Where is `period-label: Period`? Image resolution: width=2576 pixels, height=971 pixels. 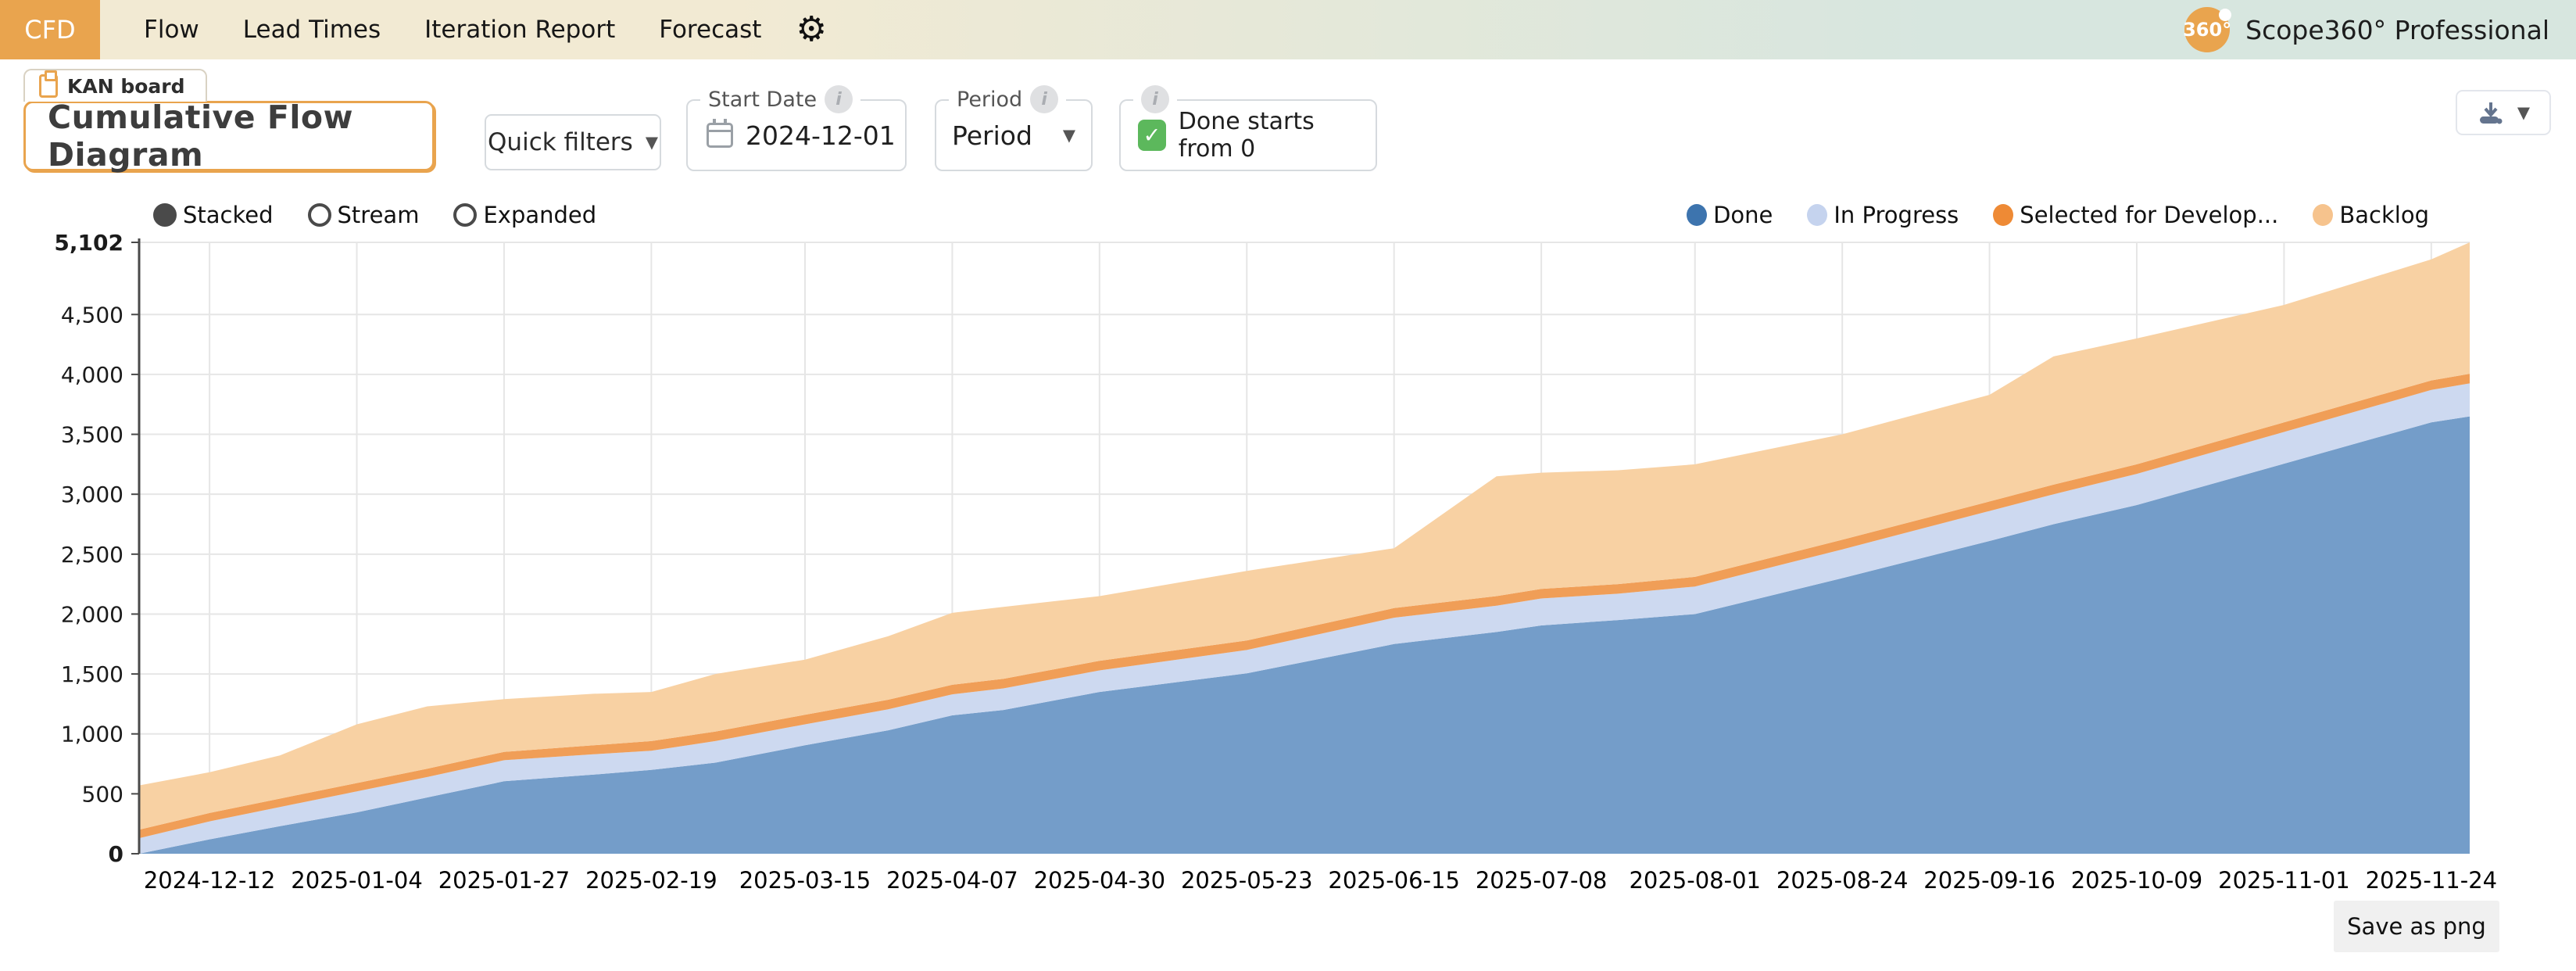 period-label: Period is located at coordinates (990, 100).